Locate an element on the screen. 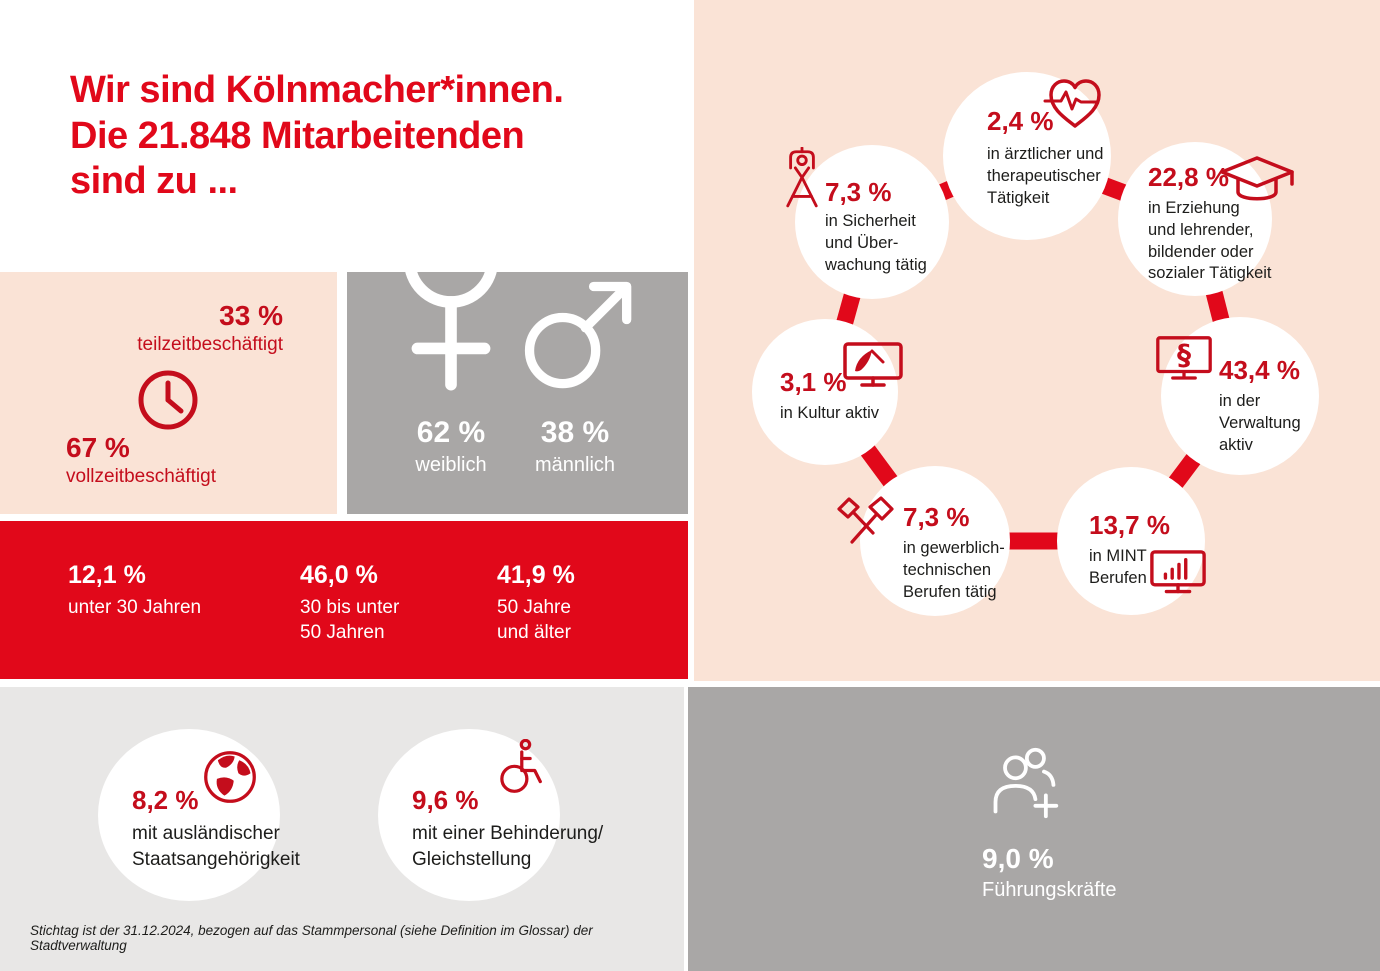 Image resolution: width=1380 pixels, height=971 pixels. leadership-value: 9,0 % is located at coordinates (1018, 858).